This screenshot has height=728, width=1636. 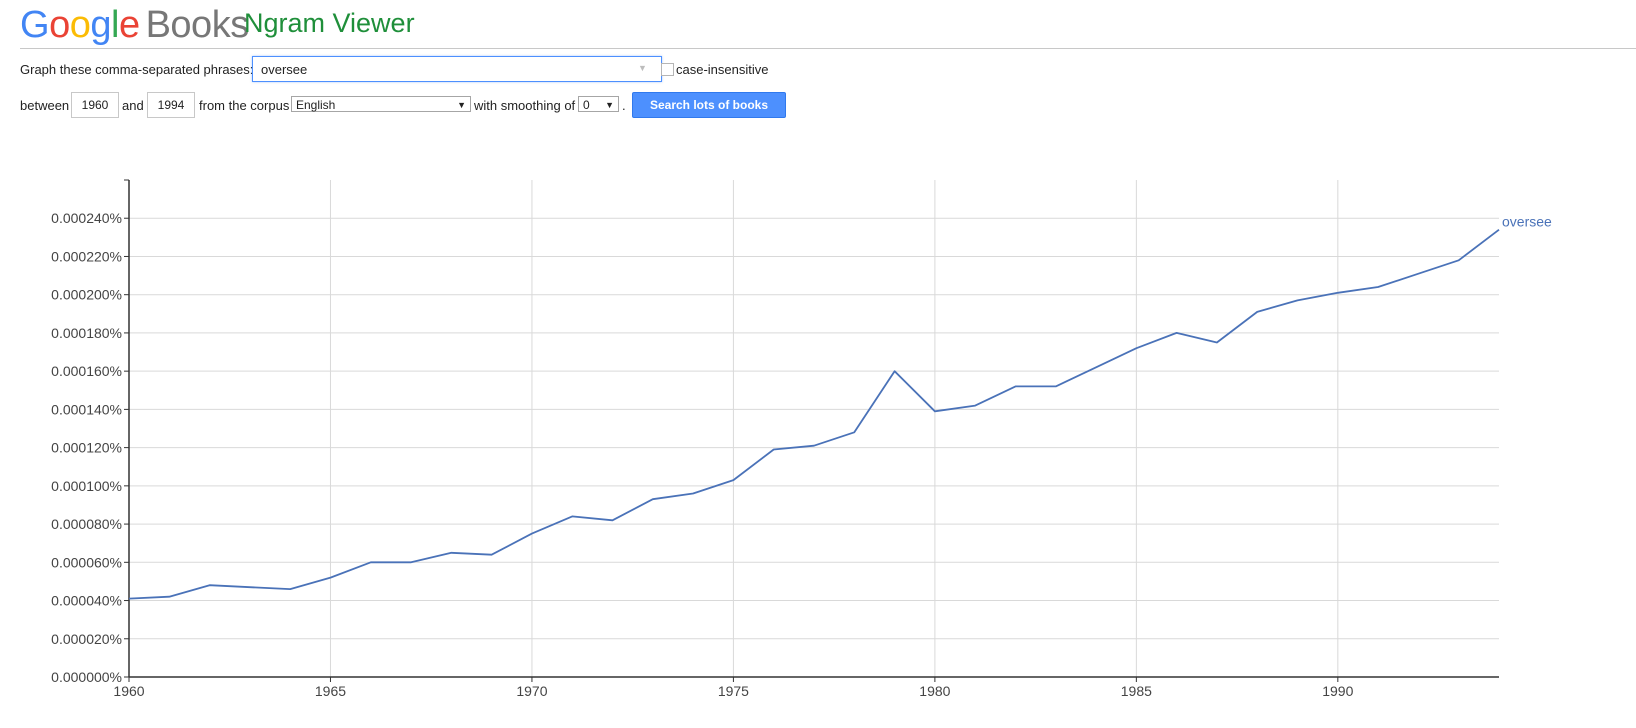 What do you see at coordinates (934, 691) in the screenshot?
I see `x-tick-label: 1980` at bounding box center [934, 691].